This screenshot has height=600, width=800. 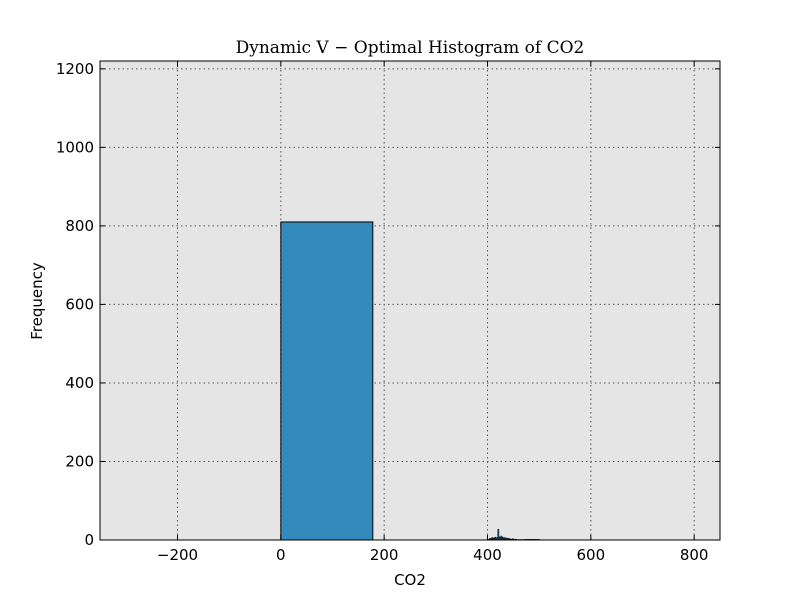 I want to click on y-tick-label: 0, so click(x=89, y=540).